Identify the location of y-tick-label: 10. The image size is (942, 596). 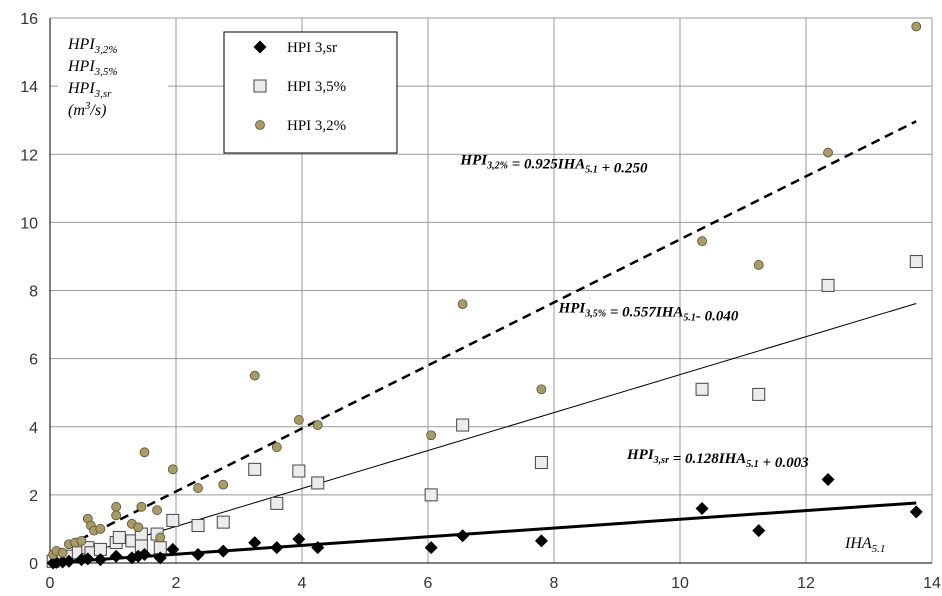
(29, 223).